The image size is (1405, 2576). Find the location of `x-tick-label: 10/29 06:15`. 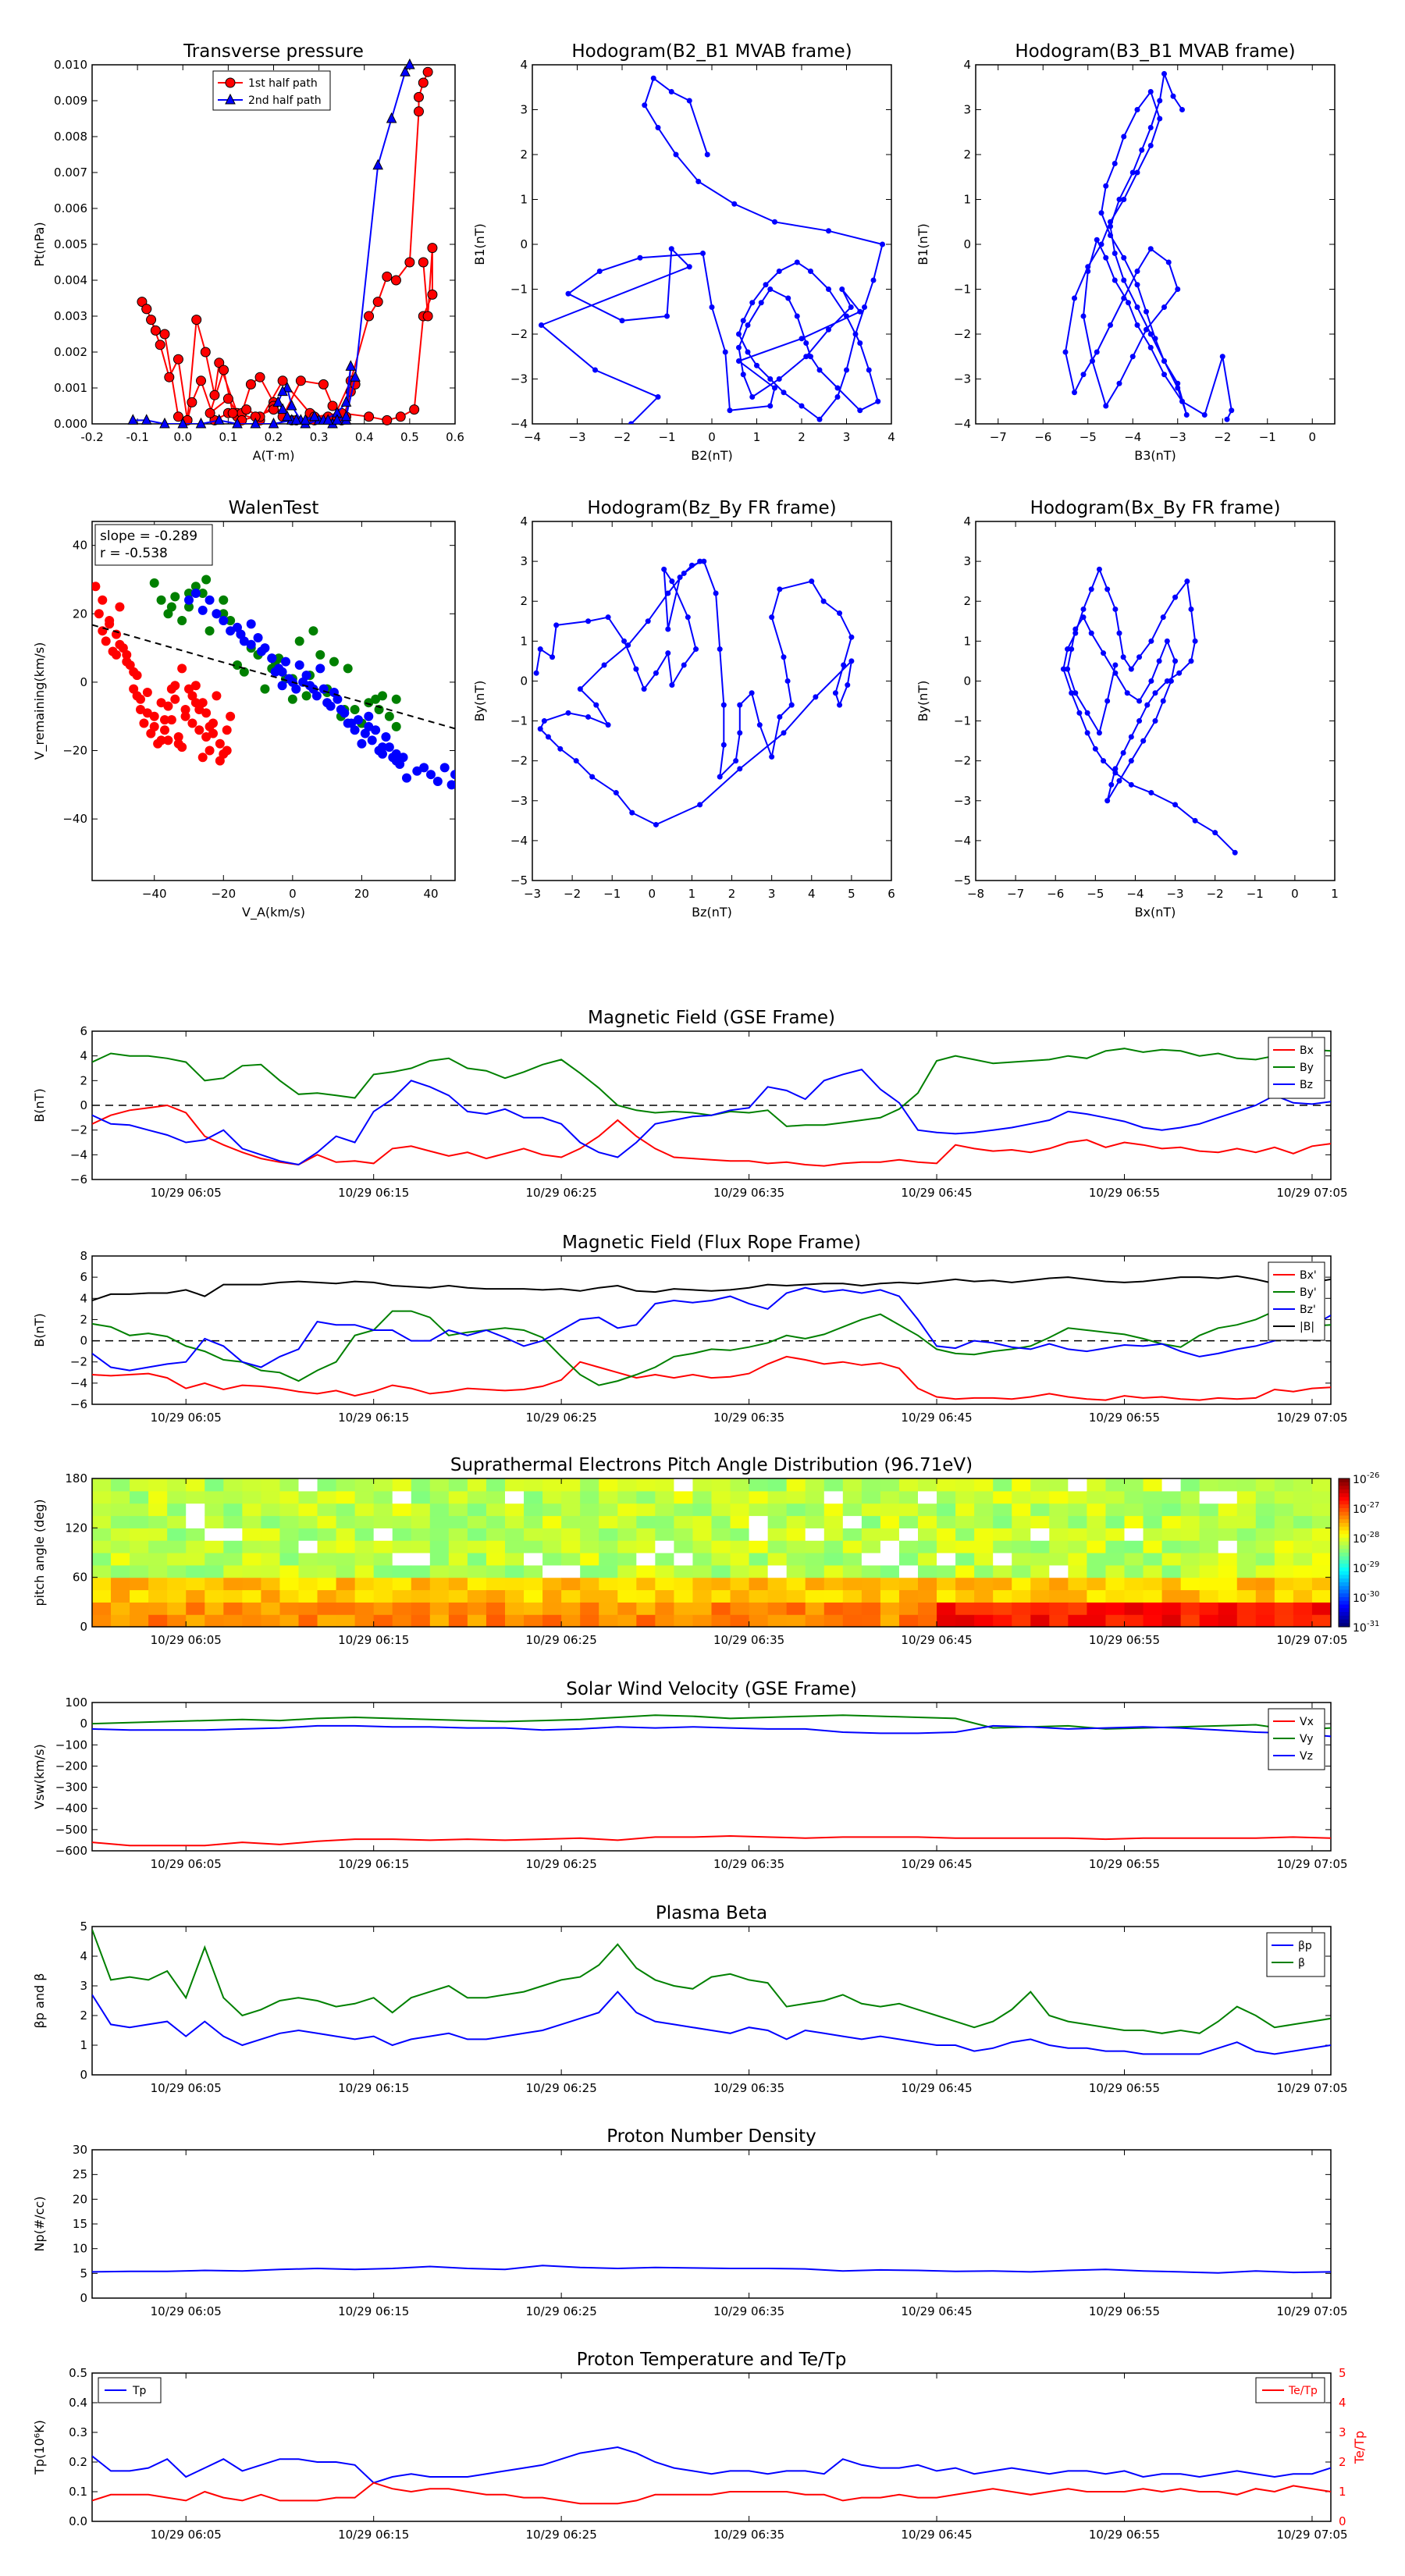

x-tick-label: 10/29 06:15 is located at coordinates (374, 2088).